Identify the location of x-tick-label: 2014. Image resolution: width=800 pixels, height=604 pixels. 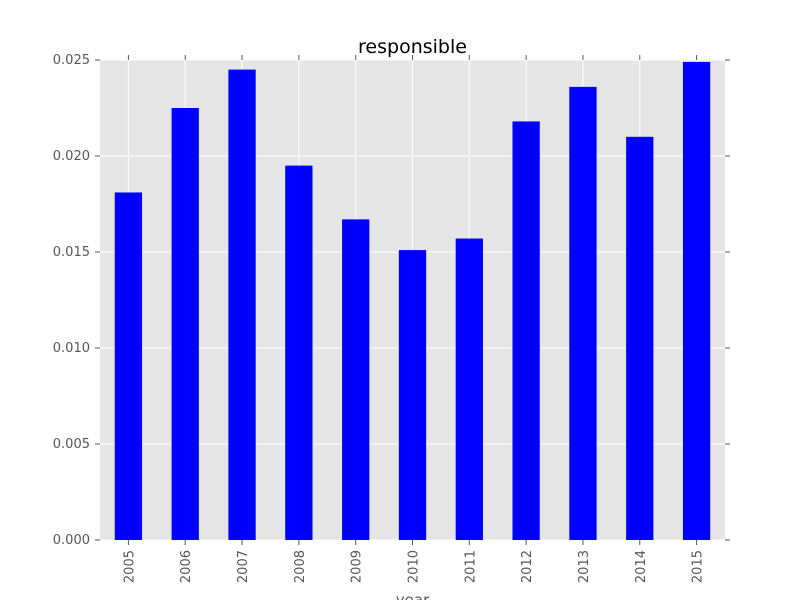
(641, 566).